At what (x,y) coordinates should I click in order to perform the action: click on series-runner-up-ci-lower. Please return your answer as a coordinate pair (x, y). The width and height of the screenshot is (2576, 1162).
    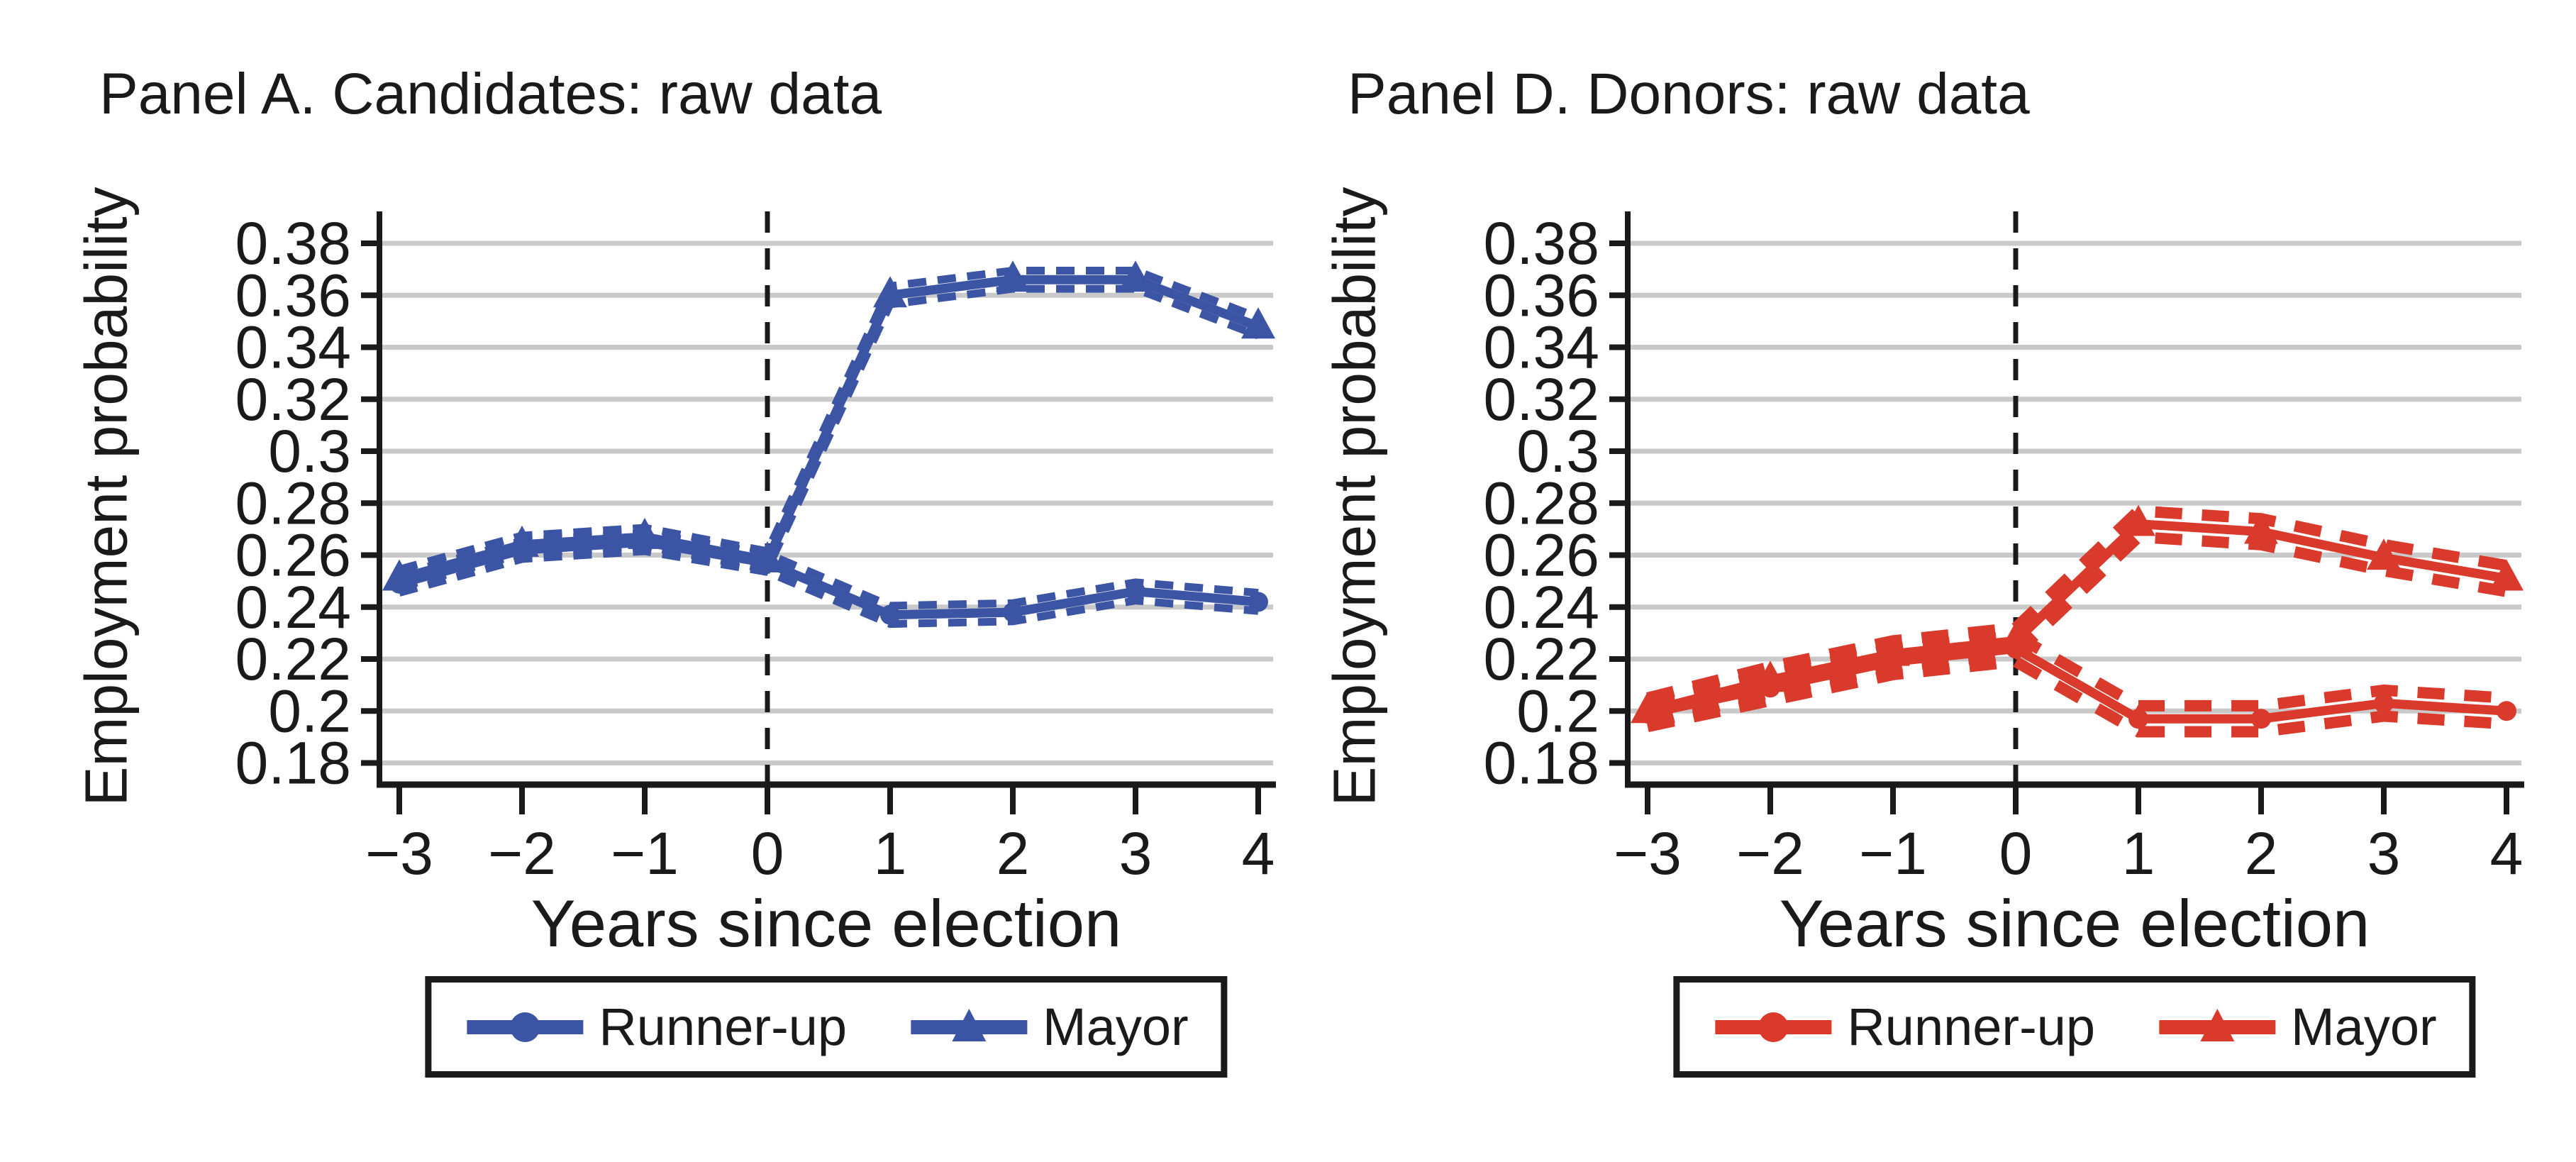
    Looking at the image, I should click on (2076, 696).